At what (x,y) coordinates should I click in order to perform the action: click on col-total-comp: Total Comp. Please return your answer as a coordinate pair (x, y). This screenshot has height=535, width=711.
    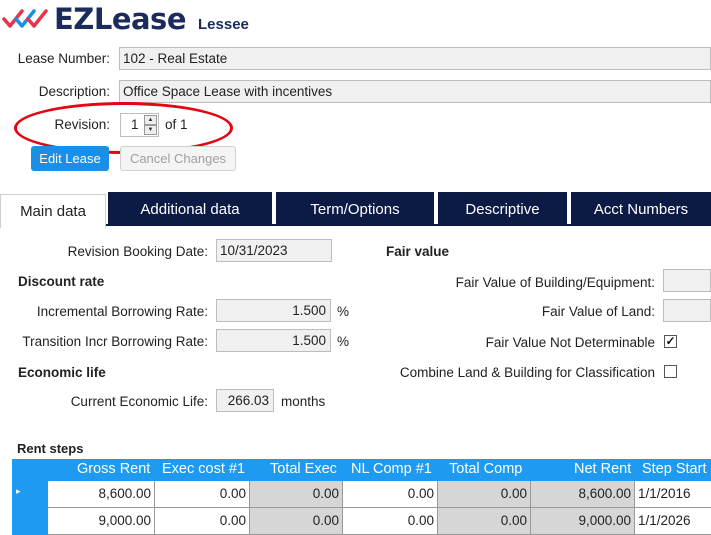
    Looking at the image, I should click on (486, 469).